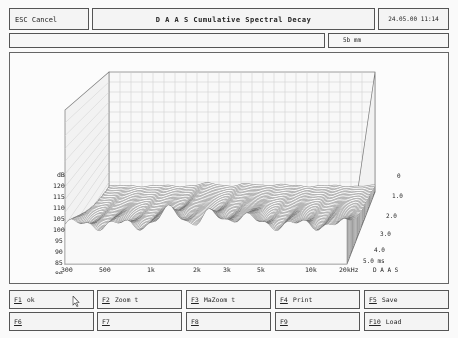  Describe the element at coordinates (106, 300) in the screenshot. I see `key-label: F2` at that location.